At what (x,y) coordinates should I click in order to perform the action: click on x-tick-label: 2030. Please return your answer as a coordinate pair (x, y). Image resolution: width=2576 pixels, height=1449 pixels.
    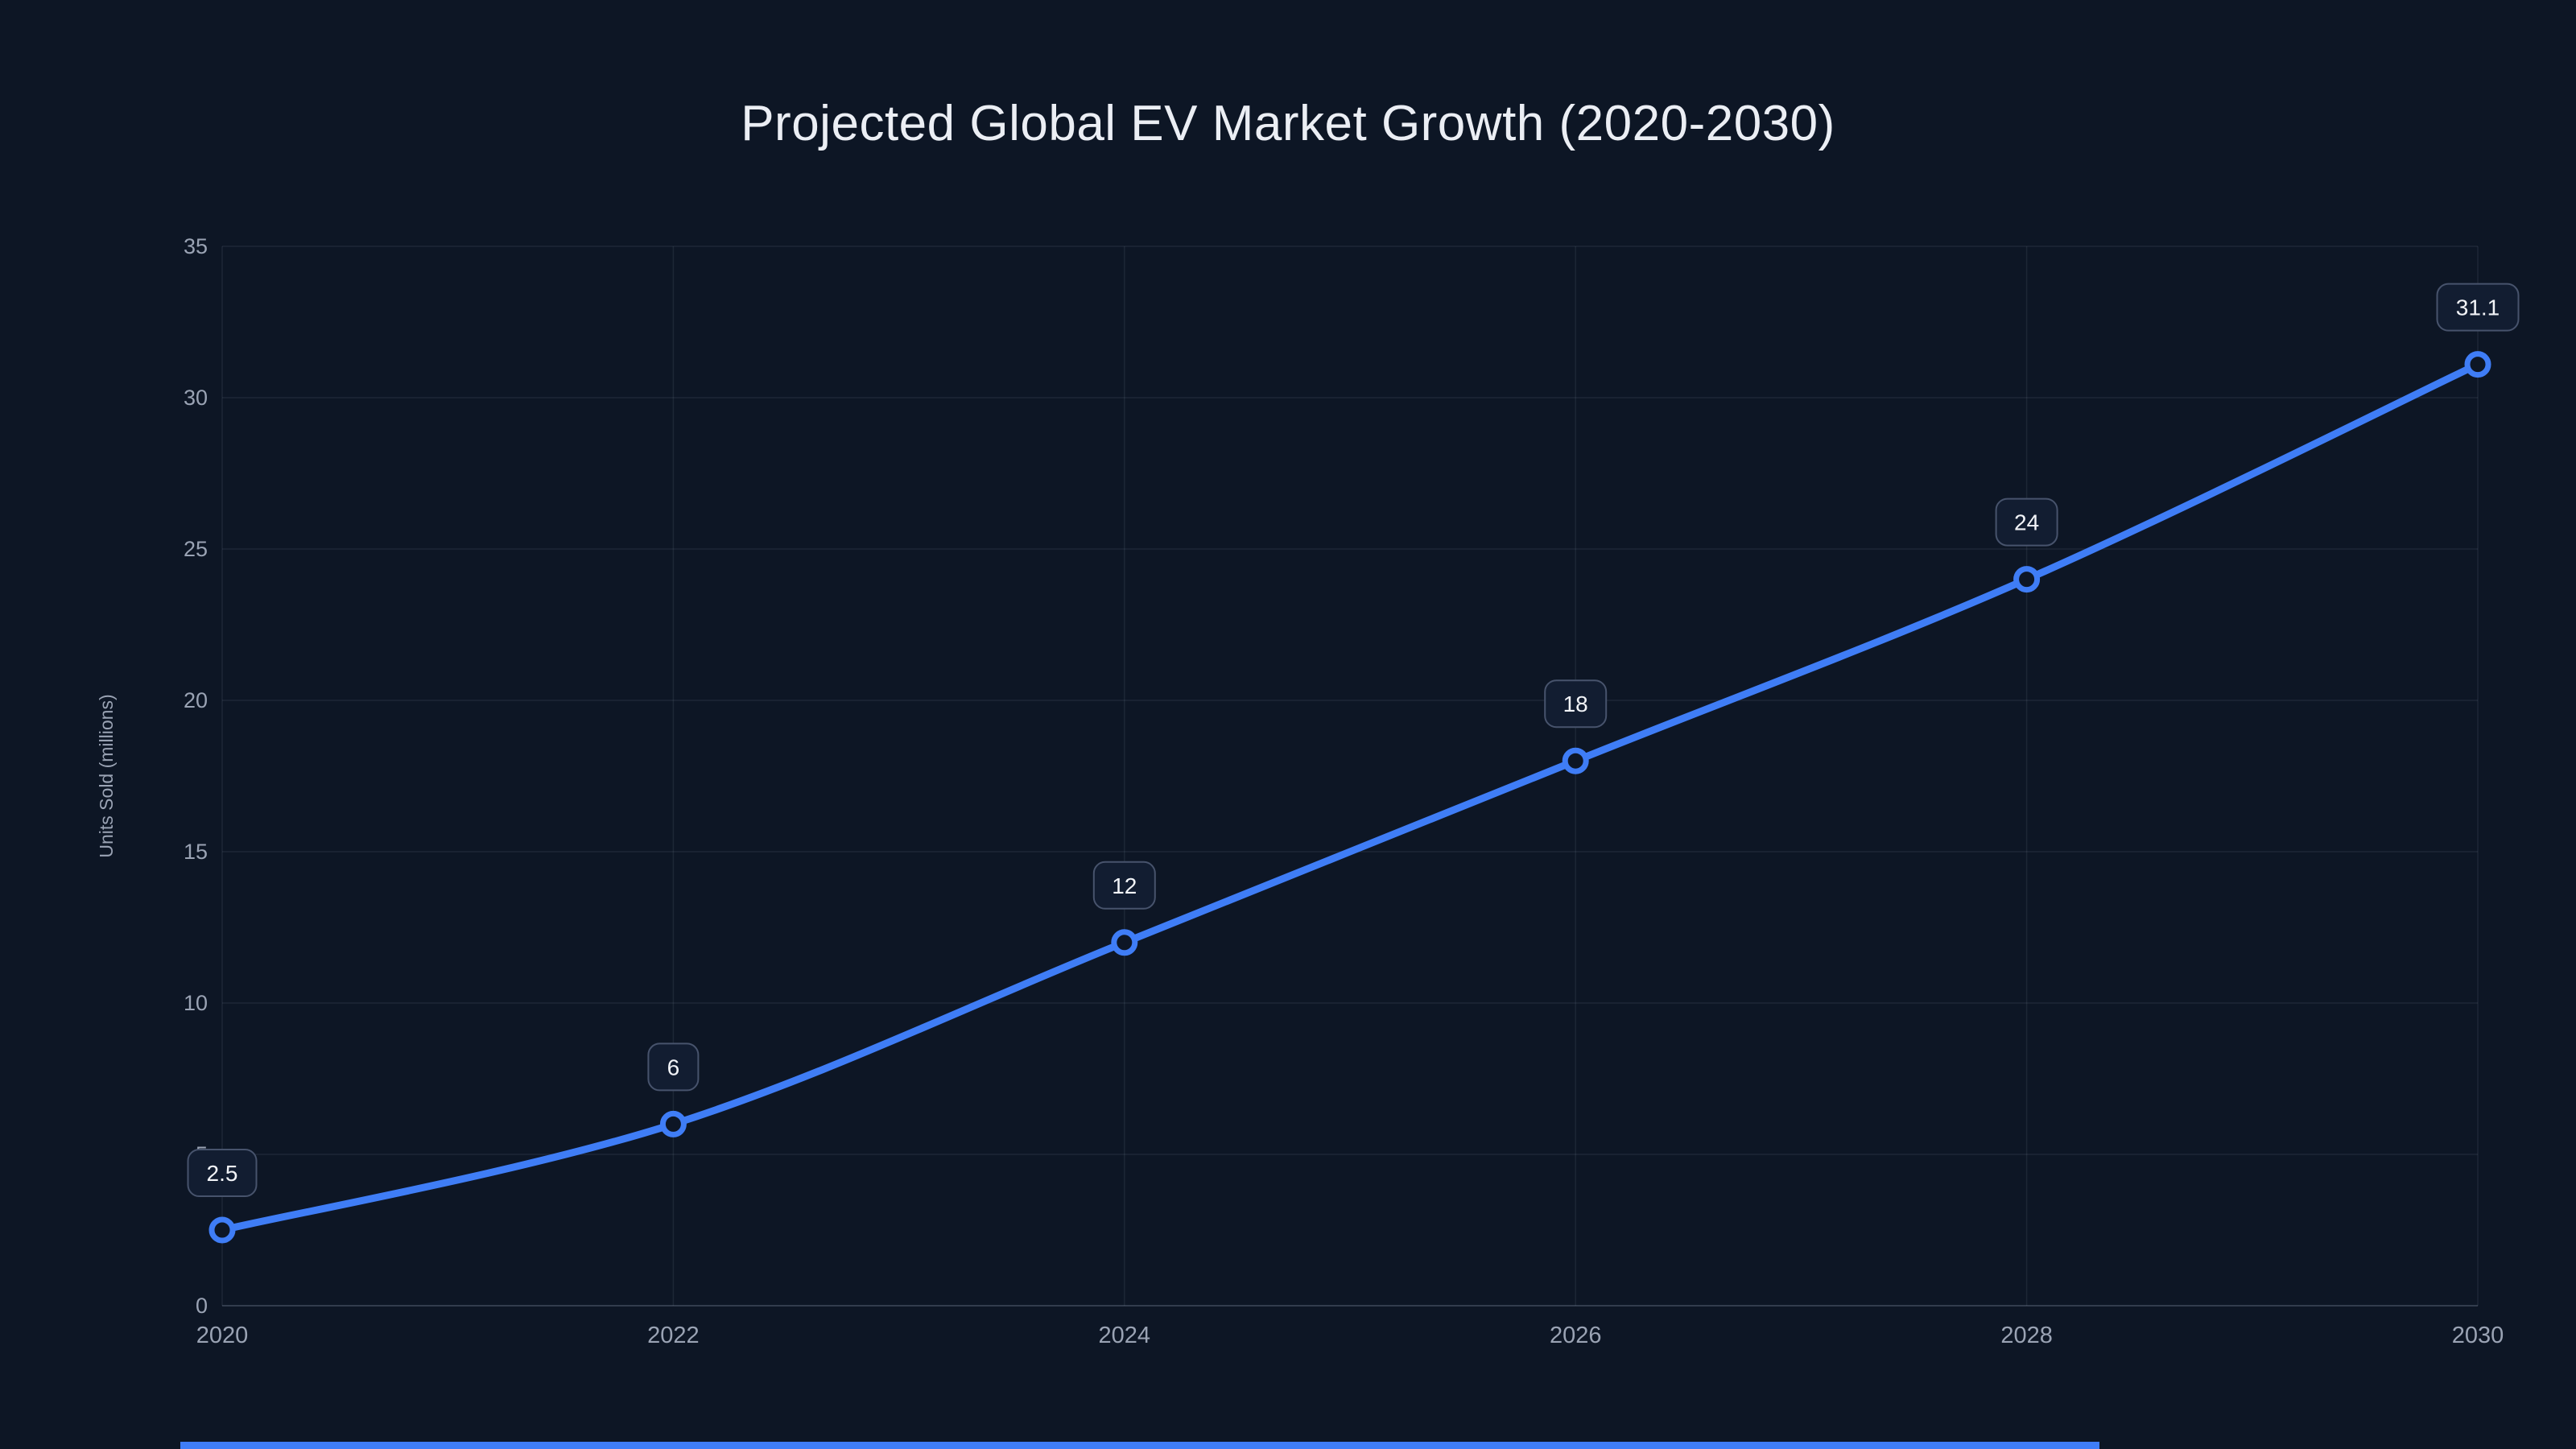
    Looking at the image, I should click on (2478, 1335).